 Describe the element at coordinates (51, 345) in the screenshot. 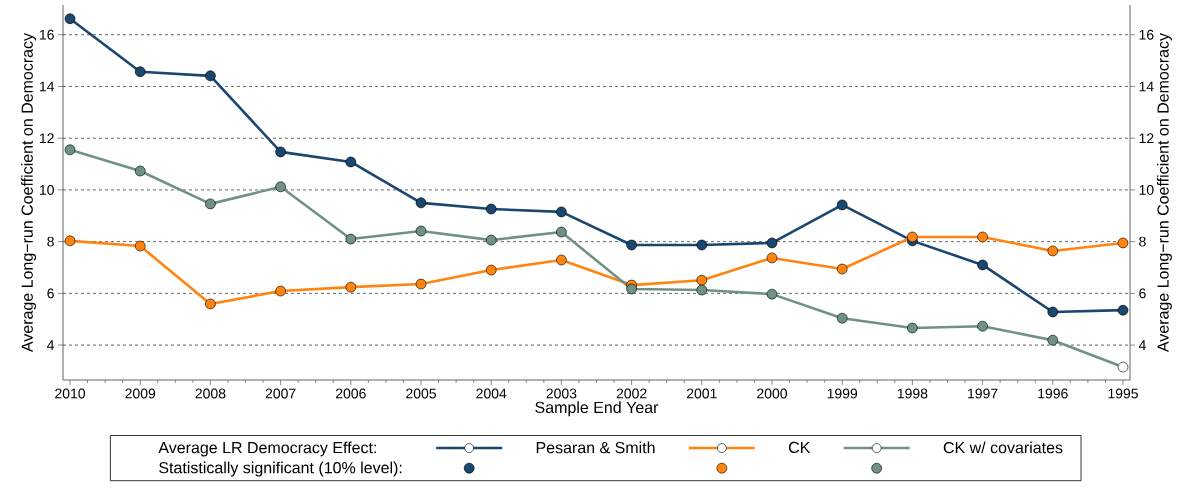

I see `y-tick-label: 4` at that location.